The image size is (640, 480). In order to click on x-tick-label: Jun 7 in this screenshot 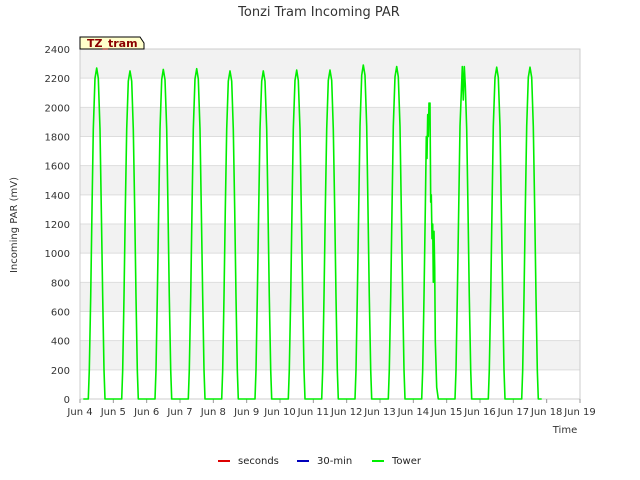, I will do `click(179, 412)`.